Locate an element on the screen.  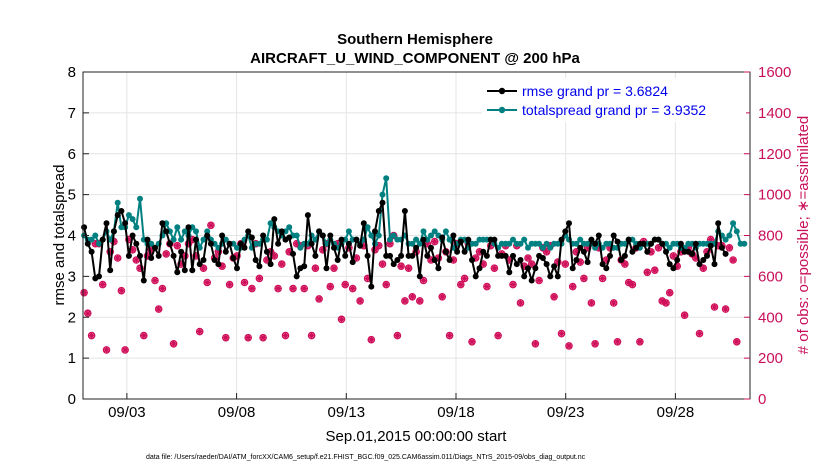
x-tick-label: 09/03 is located at coordinates (127, 412).